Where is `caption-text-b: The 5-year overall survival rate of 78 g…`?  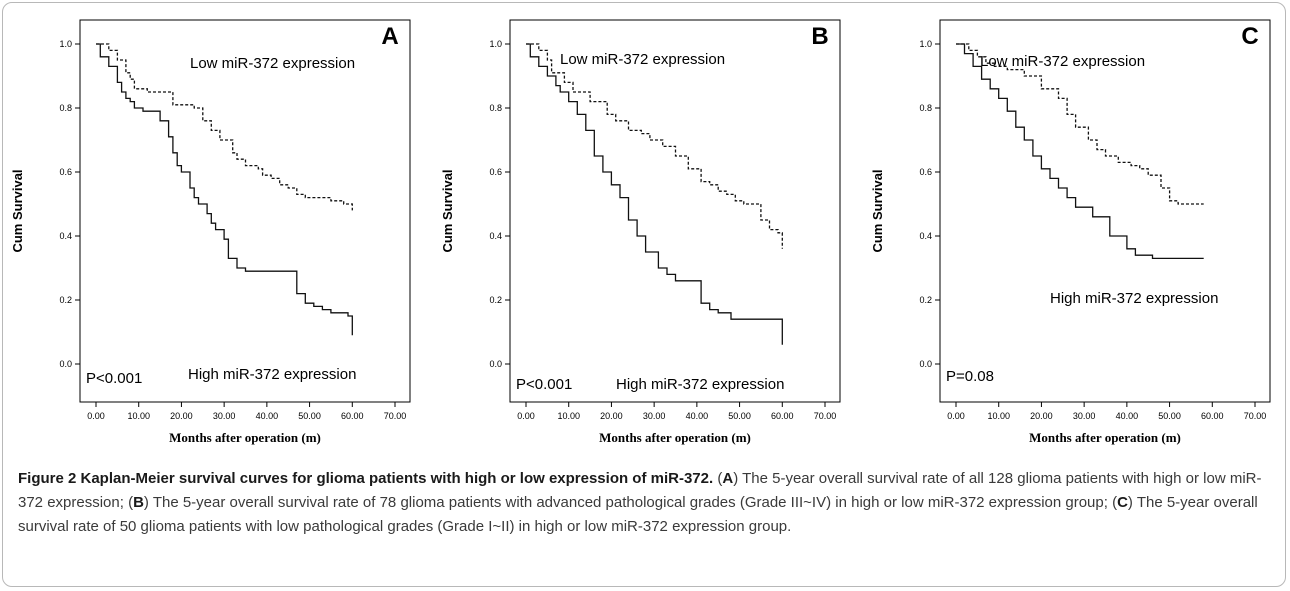 caption-text-b: The 5-year overall survival rate of 78 g… is located at coordinates (632, 502).